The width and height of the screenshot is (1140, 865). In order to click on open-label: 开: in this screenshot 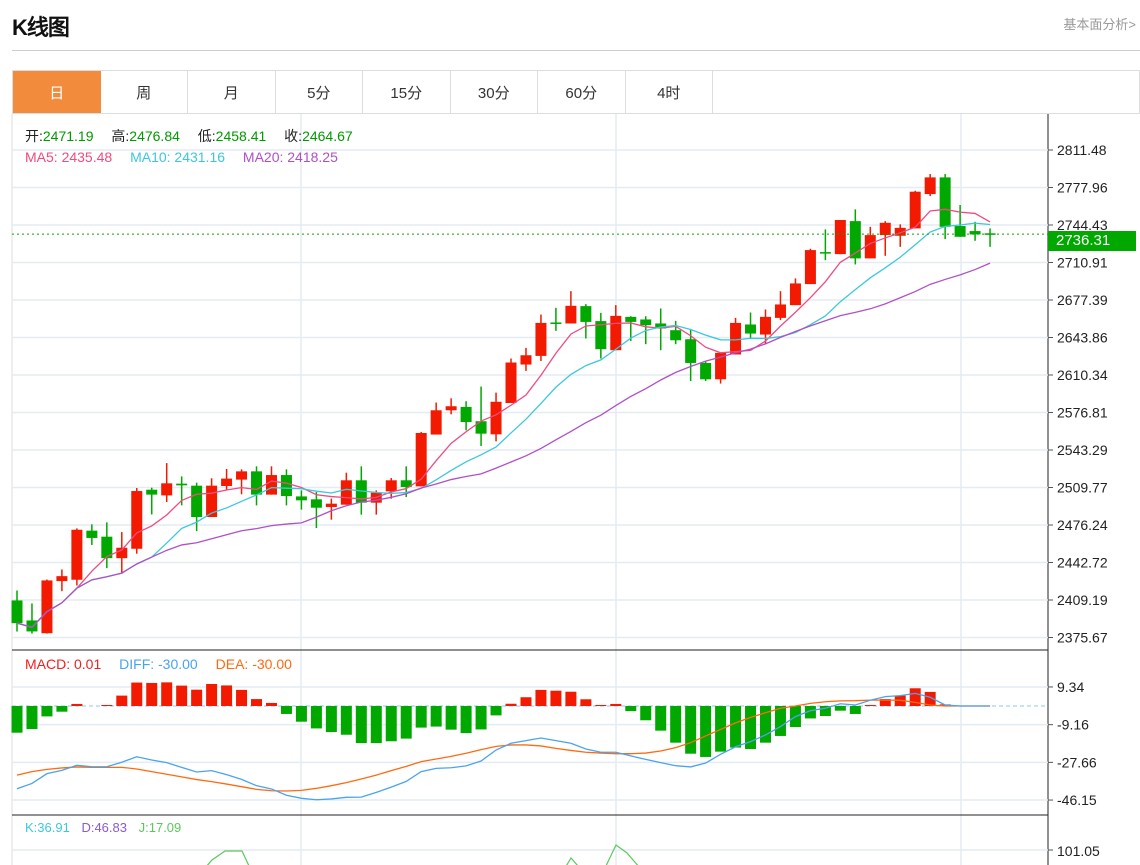, I will do `click(34, 136)`.